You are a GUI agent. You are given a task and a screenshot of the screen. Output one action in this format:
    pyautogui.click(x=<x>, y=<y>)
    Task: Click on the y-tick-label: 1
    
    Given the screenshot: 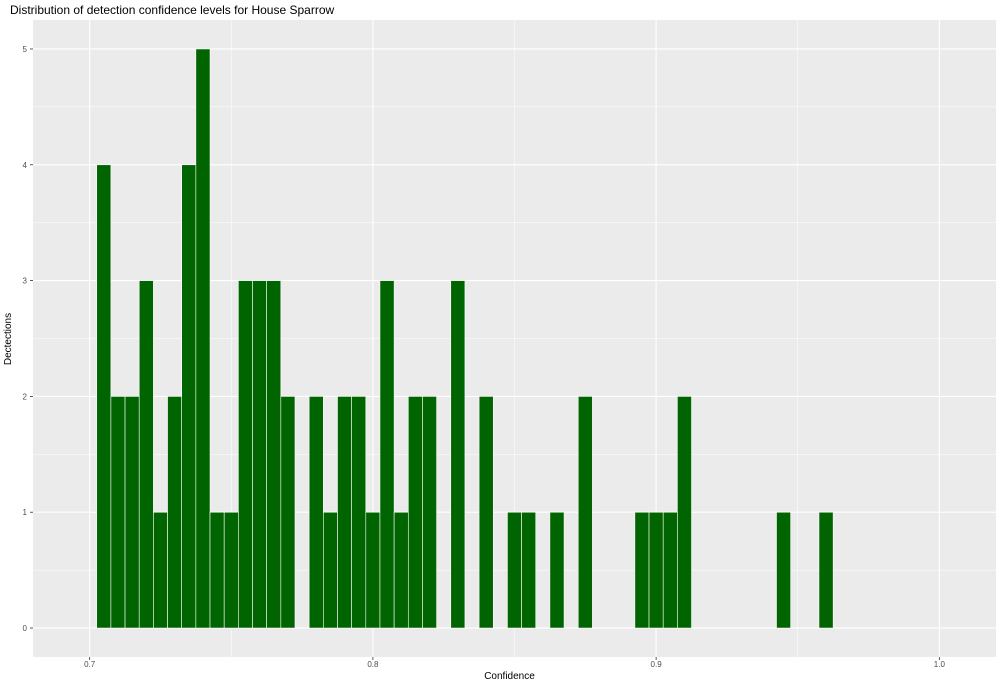 What is the action you would take?
    pyautogui.click(x=25, y=512)
    